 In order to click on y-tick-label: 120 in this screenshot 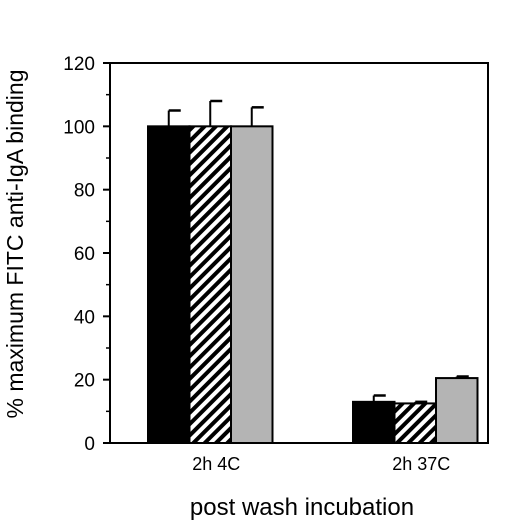, I will do `click(79, 64)`.